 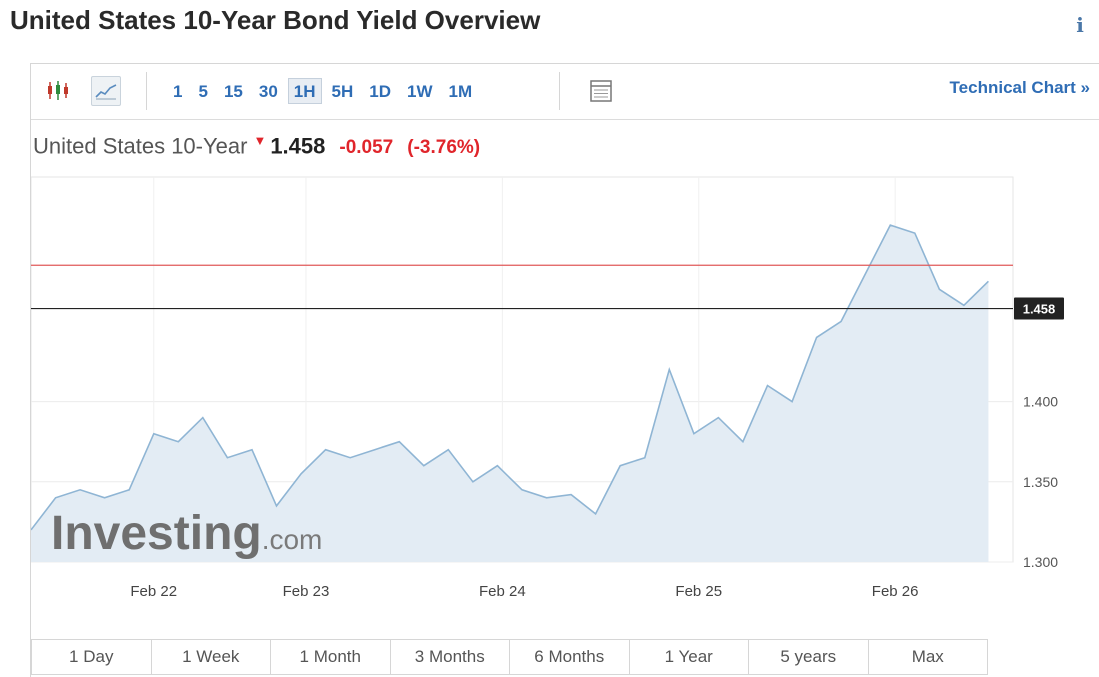 What do you see at coordinates (298, 146) in the screenshot?
I see `last-price: 1.458` at bounding box center [298, 146].